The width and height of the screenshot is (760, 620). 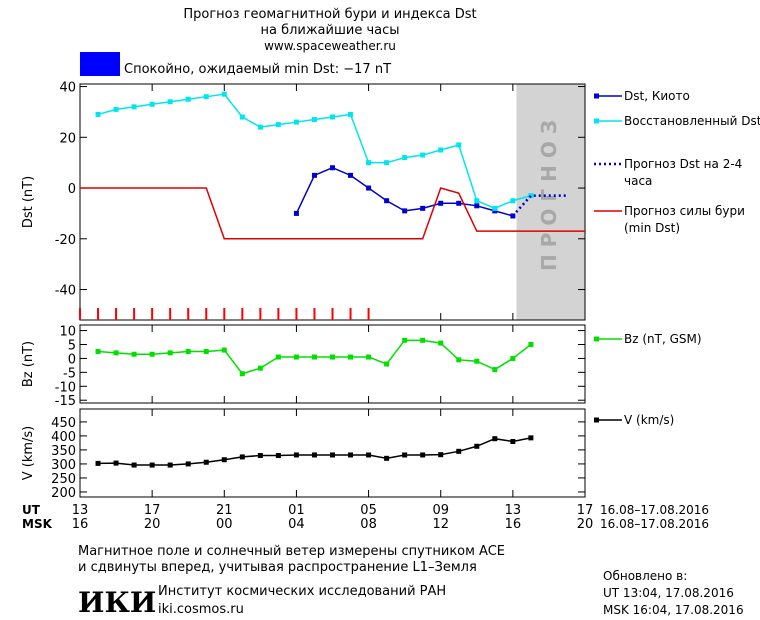 What do you see at coordinates (257, 69) in the screenshot?
I see `status-text: Спокойно, ожидаемый min Dst: −17 nT` at bounding box center [257, 69].